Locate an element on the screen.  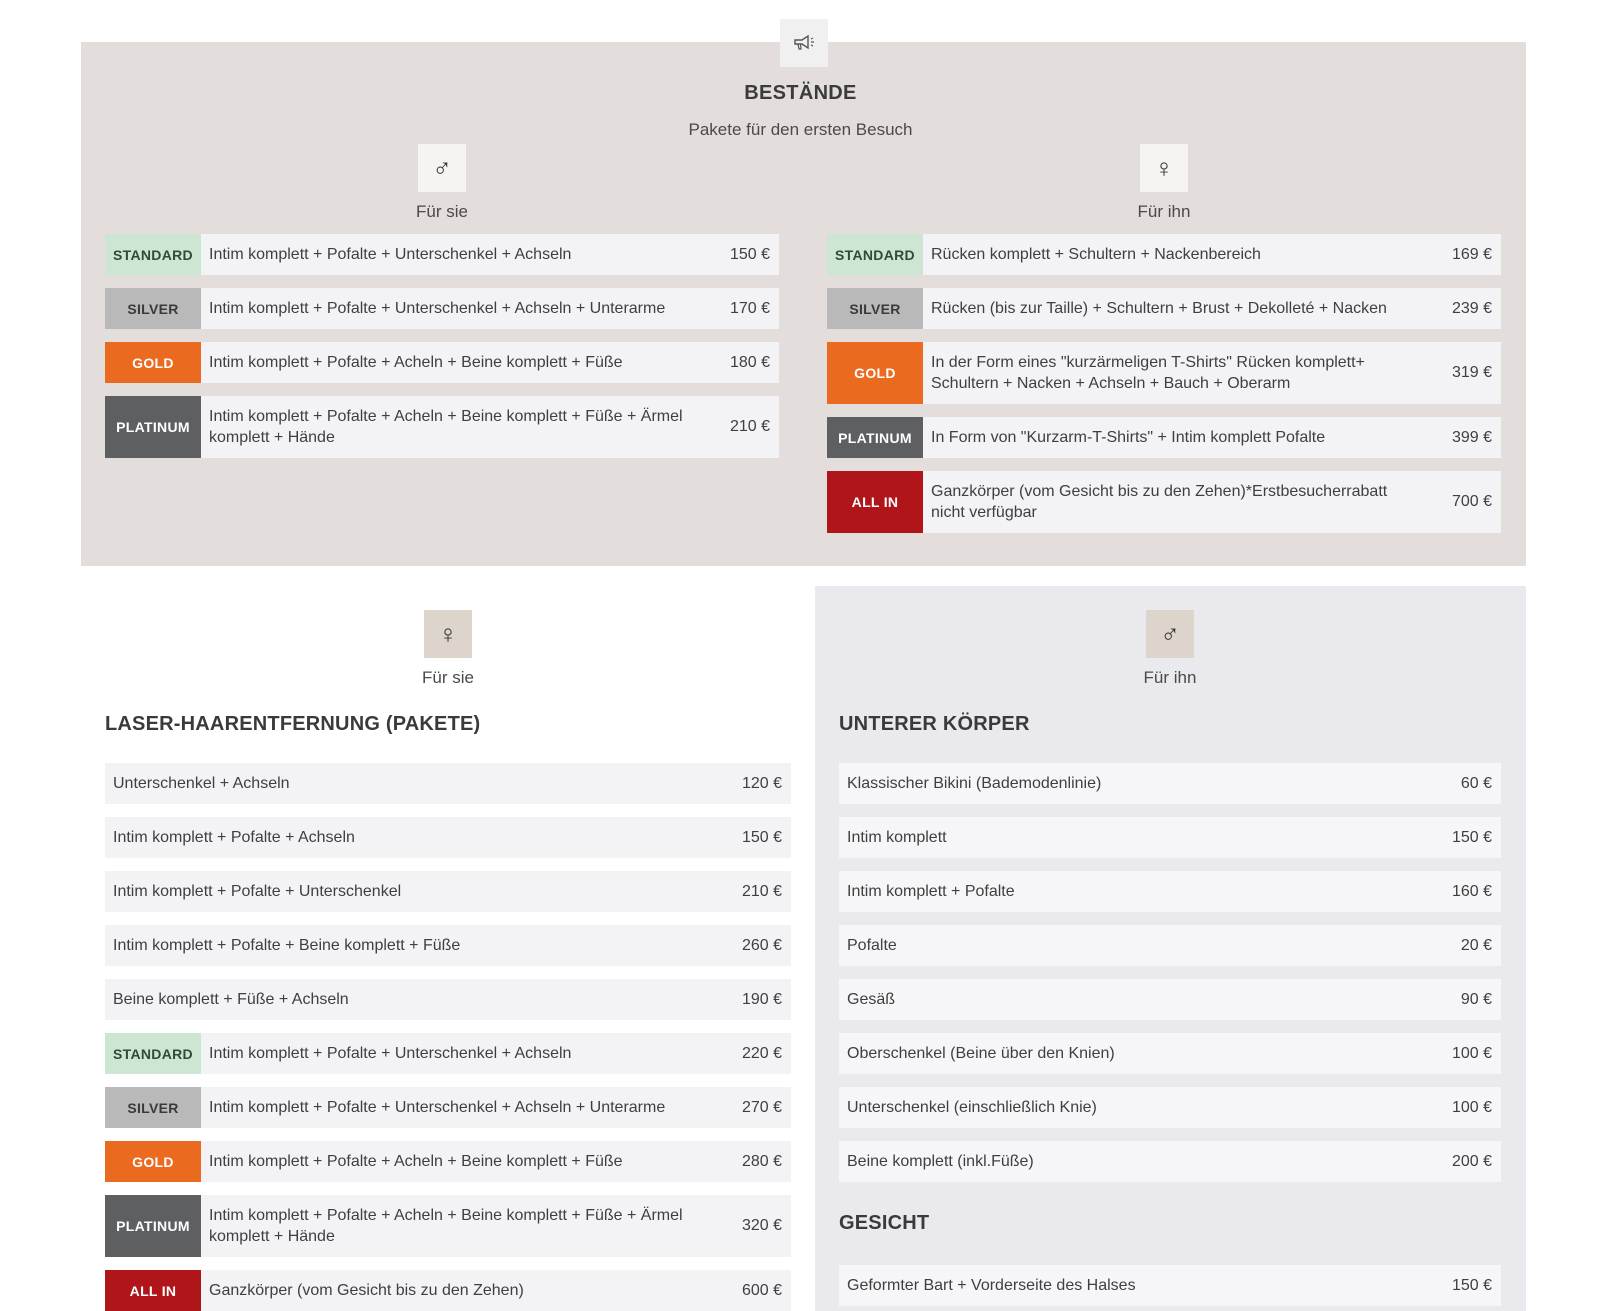
treatment-description: Gesäß is located at coordinates (871, 999).